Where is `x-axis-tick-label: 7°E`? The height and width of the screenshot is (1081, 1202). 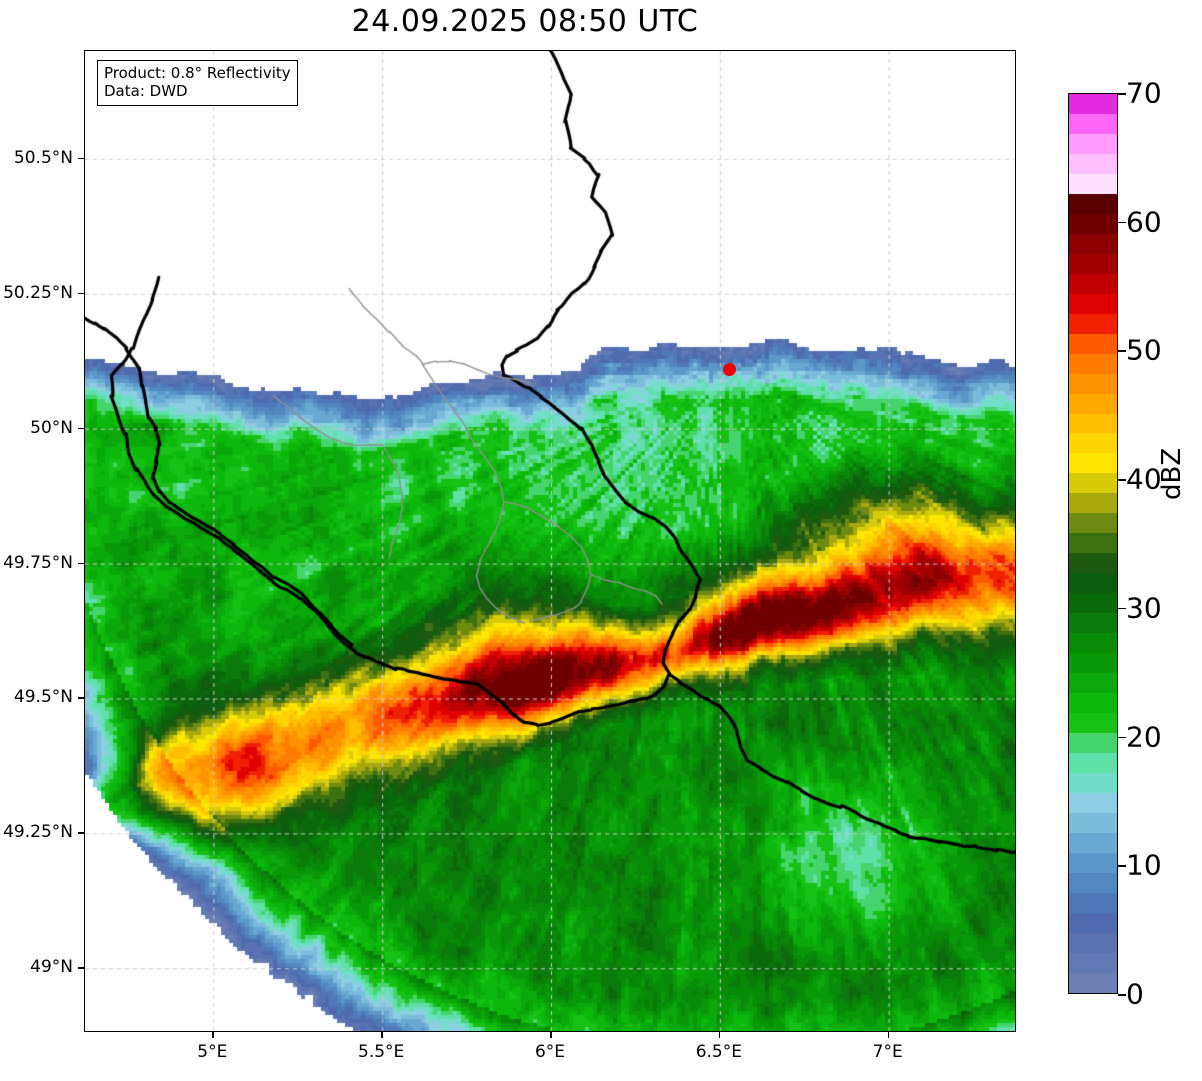
x-axis-tick-label: 7°E is located at coordinates (887, 1052).